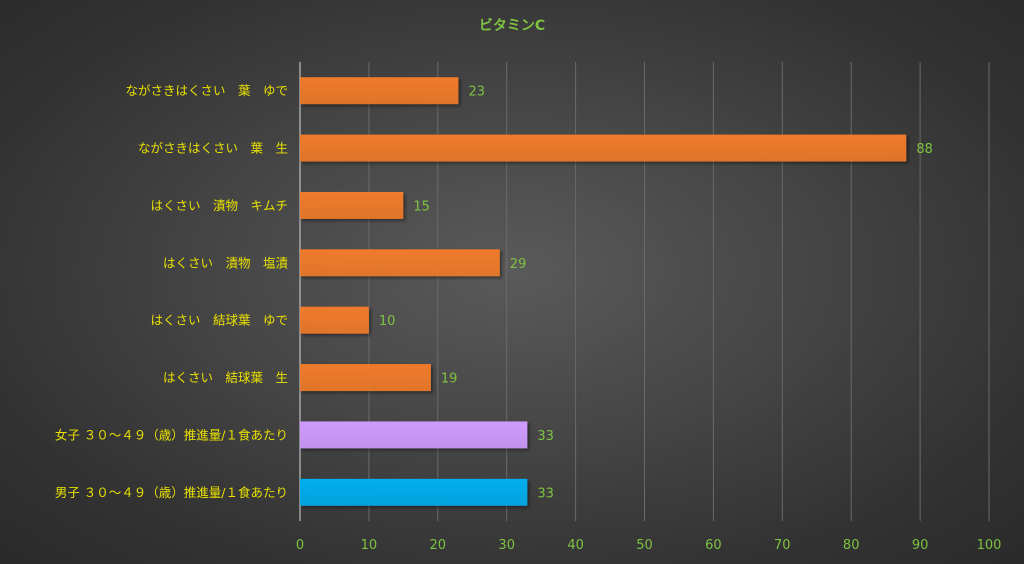 This screenshot has width=1024, height=564. What do you see at coordinates (449, 379) in the screenshot?
I see `data-label: 19` at bounding box center [449, 379].